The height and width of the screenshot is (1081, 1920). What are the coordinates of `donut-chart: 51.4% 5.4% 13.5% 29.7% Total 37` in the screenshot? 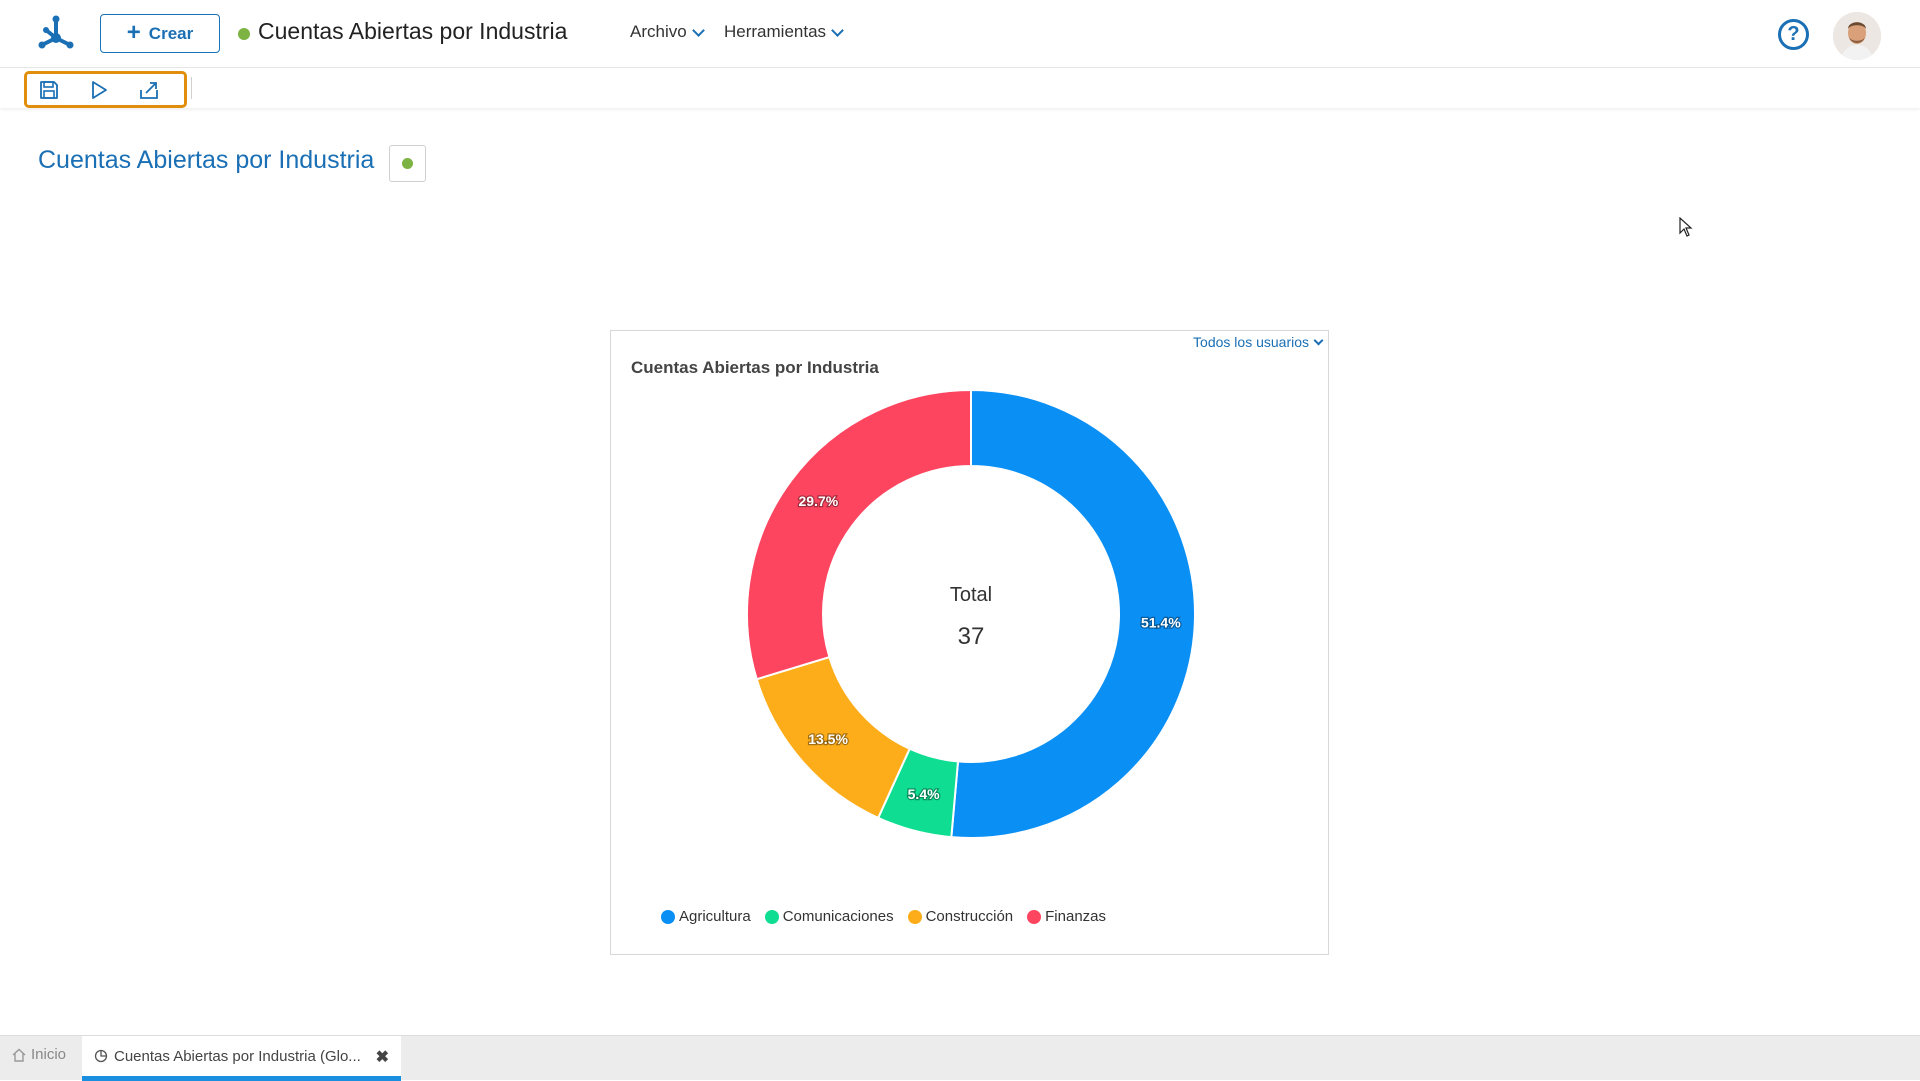 It's located at (971, 613).